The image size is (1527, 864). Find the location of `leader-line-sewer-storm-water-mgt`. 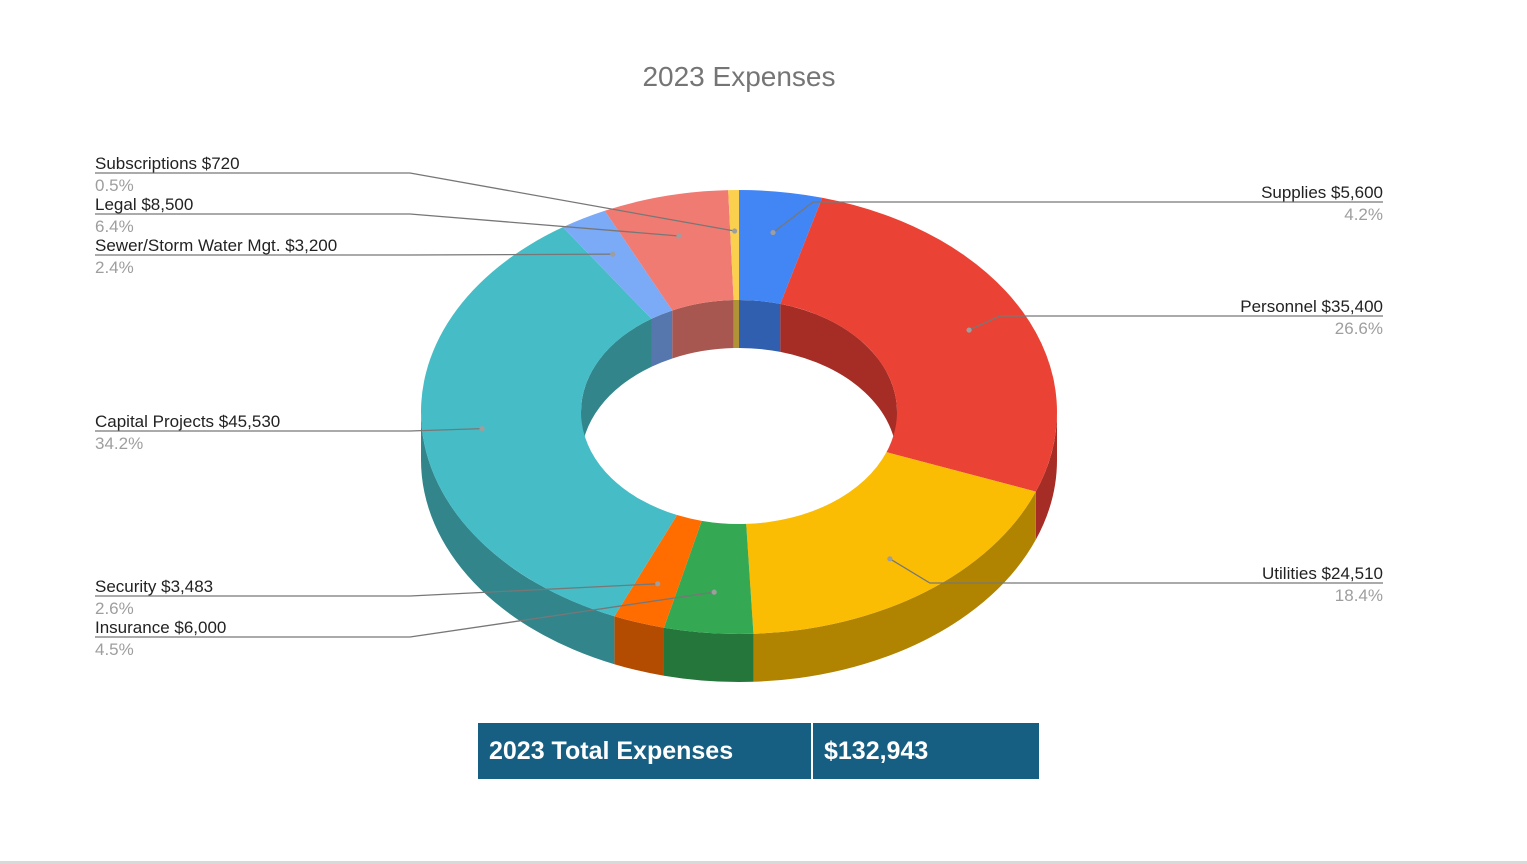

leader-line-sewer-storm-water-mgt is located at coordinates (354, 254).